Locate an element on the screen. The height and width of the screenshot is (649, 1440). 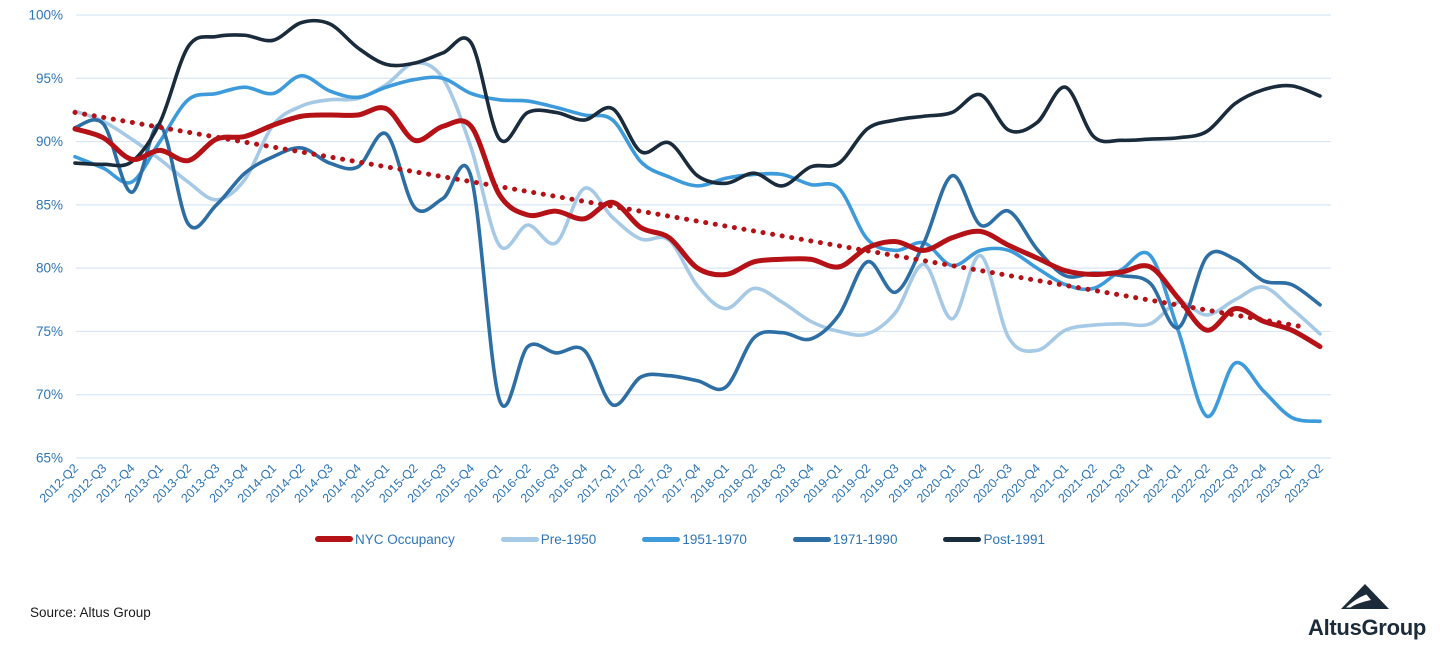
legend-label: Post-1991 is located at coordinates (1014, 539).